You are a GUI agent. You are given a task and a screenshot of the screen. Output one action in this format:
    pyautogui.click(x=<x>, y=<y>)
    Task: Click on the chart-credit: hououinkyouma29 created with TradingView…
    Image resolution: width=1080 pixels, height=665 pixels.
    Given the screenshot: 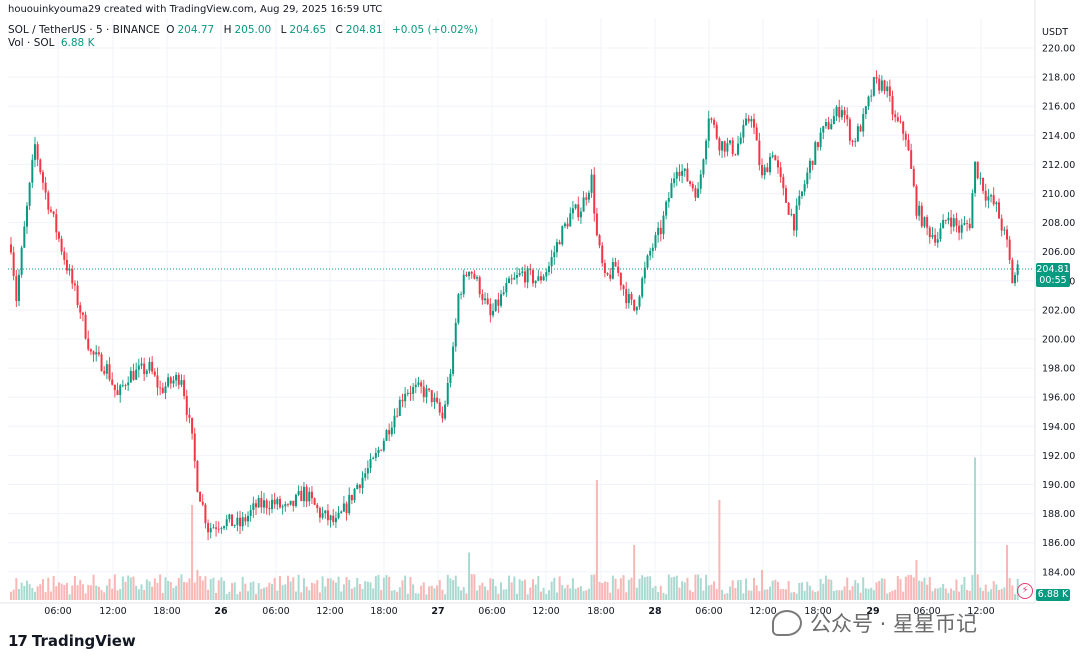 What is the action you would take?
    pyautogui.click(x=195, y=9)
    